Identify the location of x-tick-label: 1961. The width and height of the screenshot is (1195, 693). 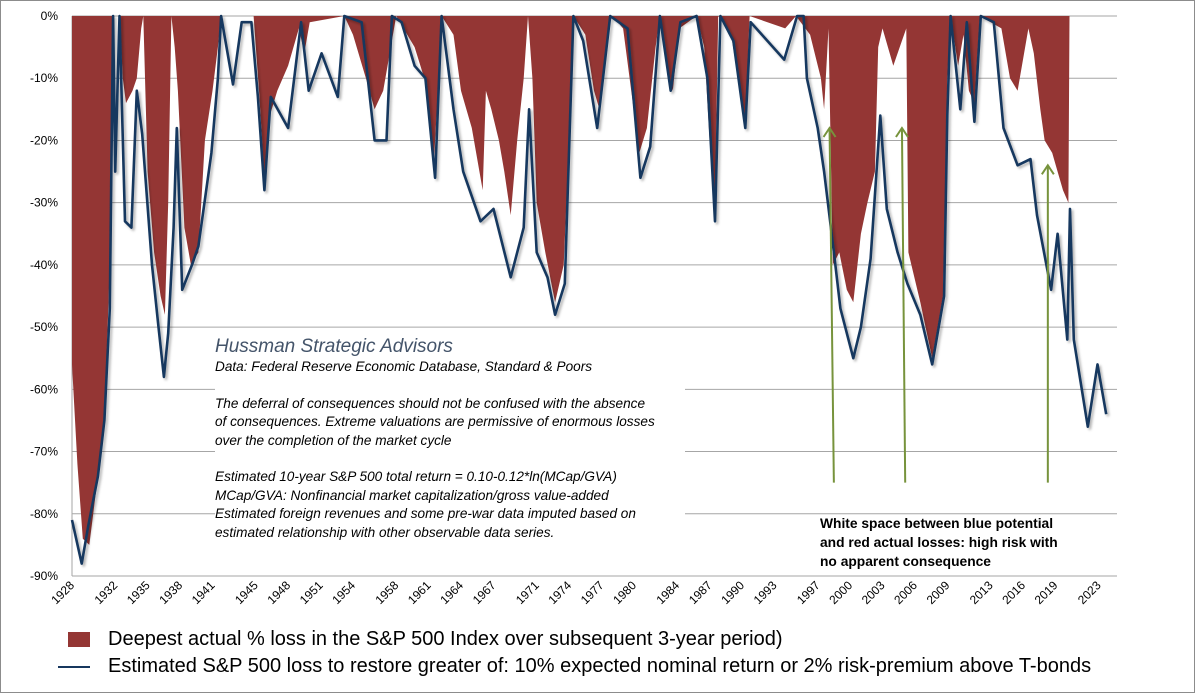
(419, 592).